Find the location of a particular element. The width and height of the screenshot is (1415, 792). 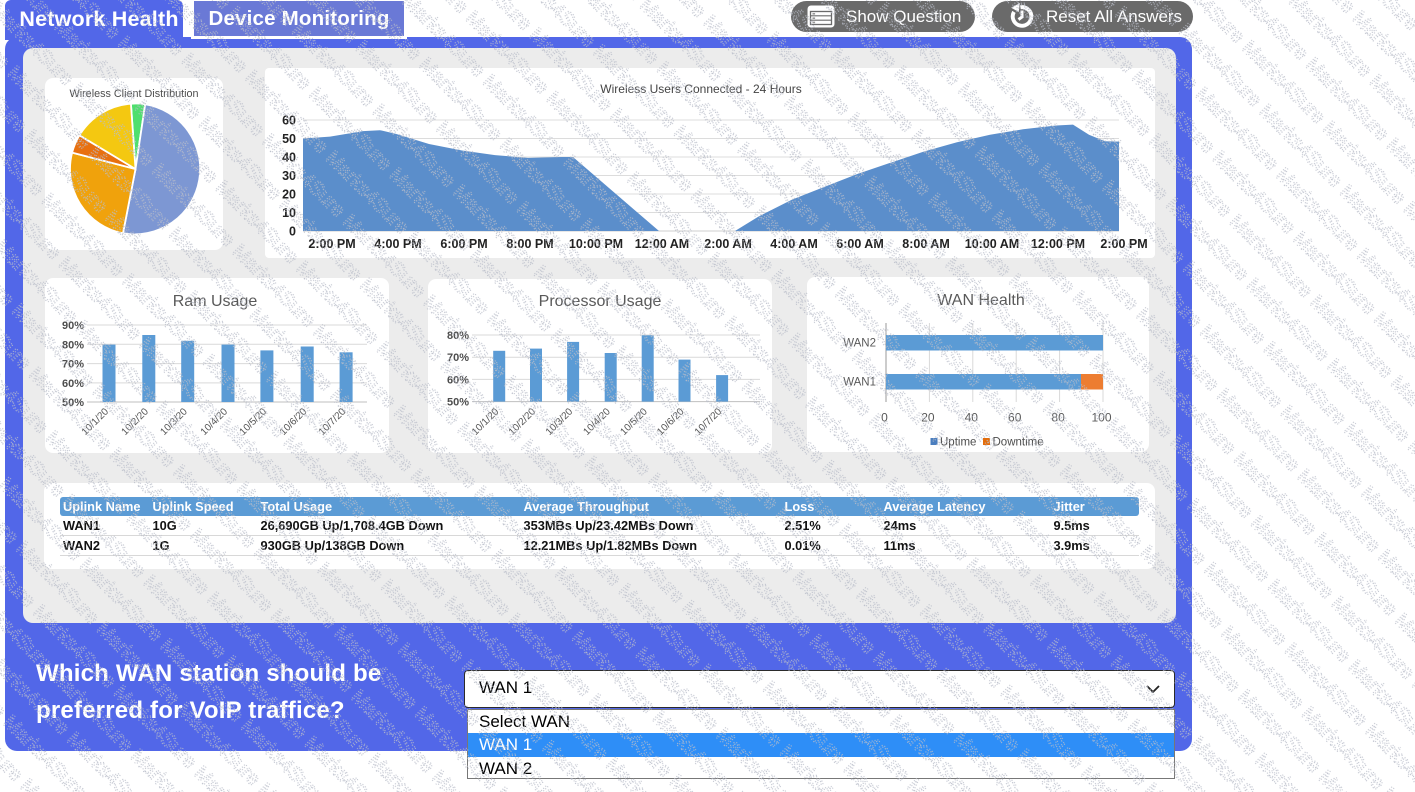

svg-text: 12:00 AM is located at coordinates (662, 244).